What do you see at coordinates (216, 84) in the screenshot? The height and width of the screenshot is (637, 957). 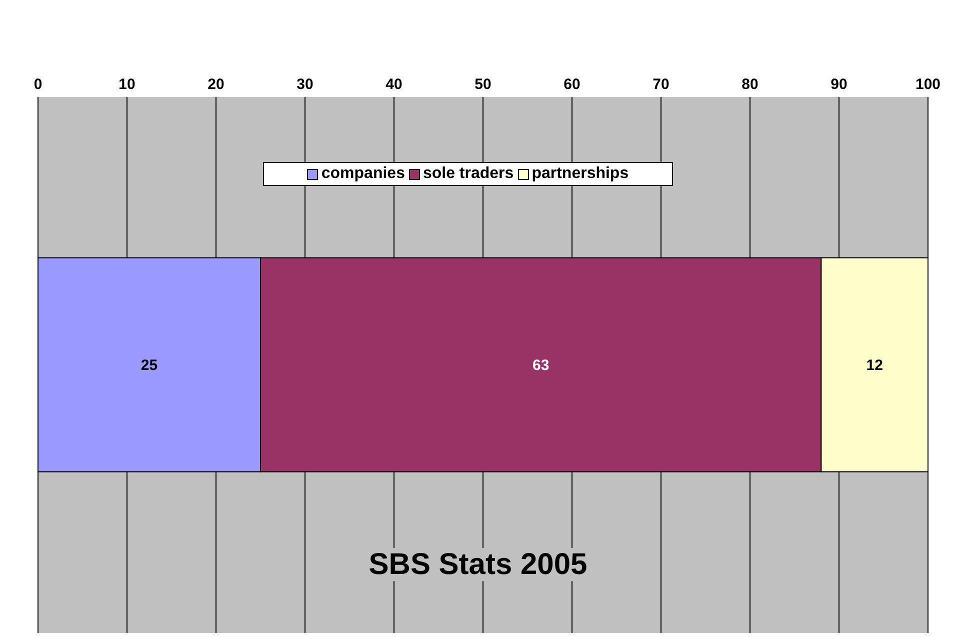 I see `x-tick-label: 20` at bounding box center [216, 84].